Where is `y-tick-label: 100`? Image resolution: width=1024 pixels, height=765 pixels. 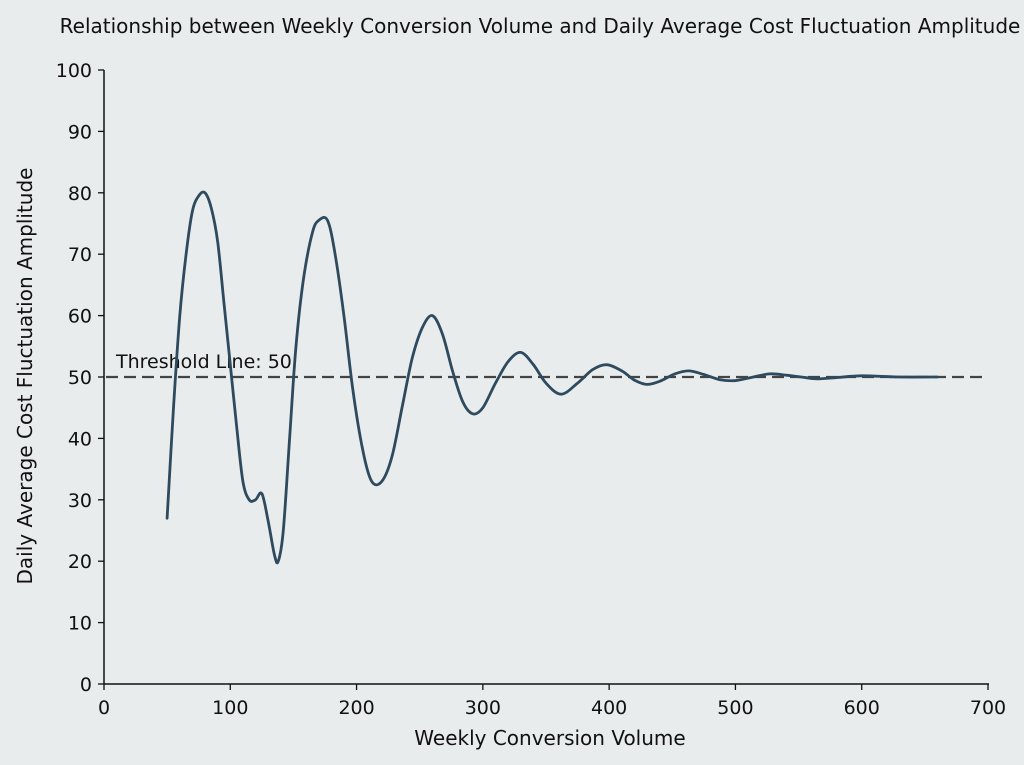 y-tick-label: 100 is located at coordinates (74, 71).